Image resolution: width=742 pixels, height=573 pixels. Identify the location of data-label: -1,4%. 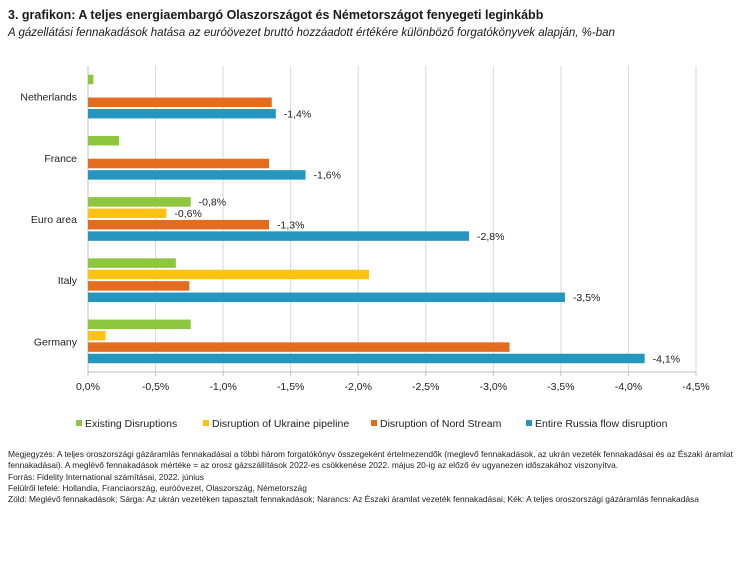
(297, 114).